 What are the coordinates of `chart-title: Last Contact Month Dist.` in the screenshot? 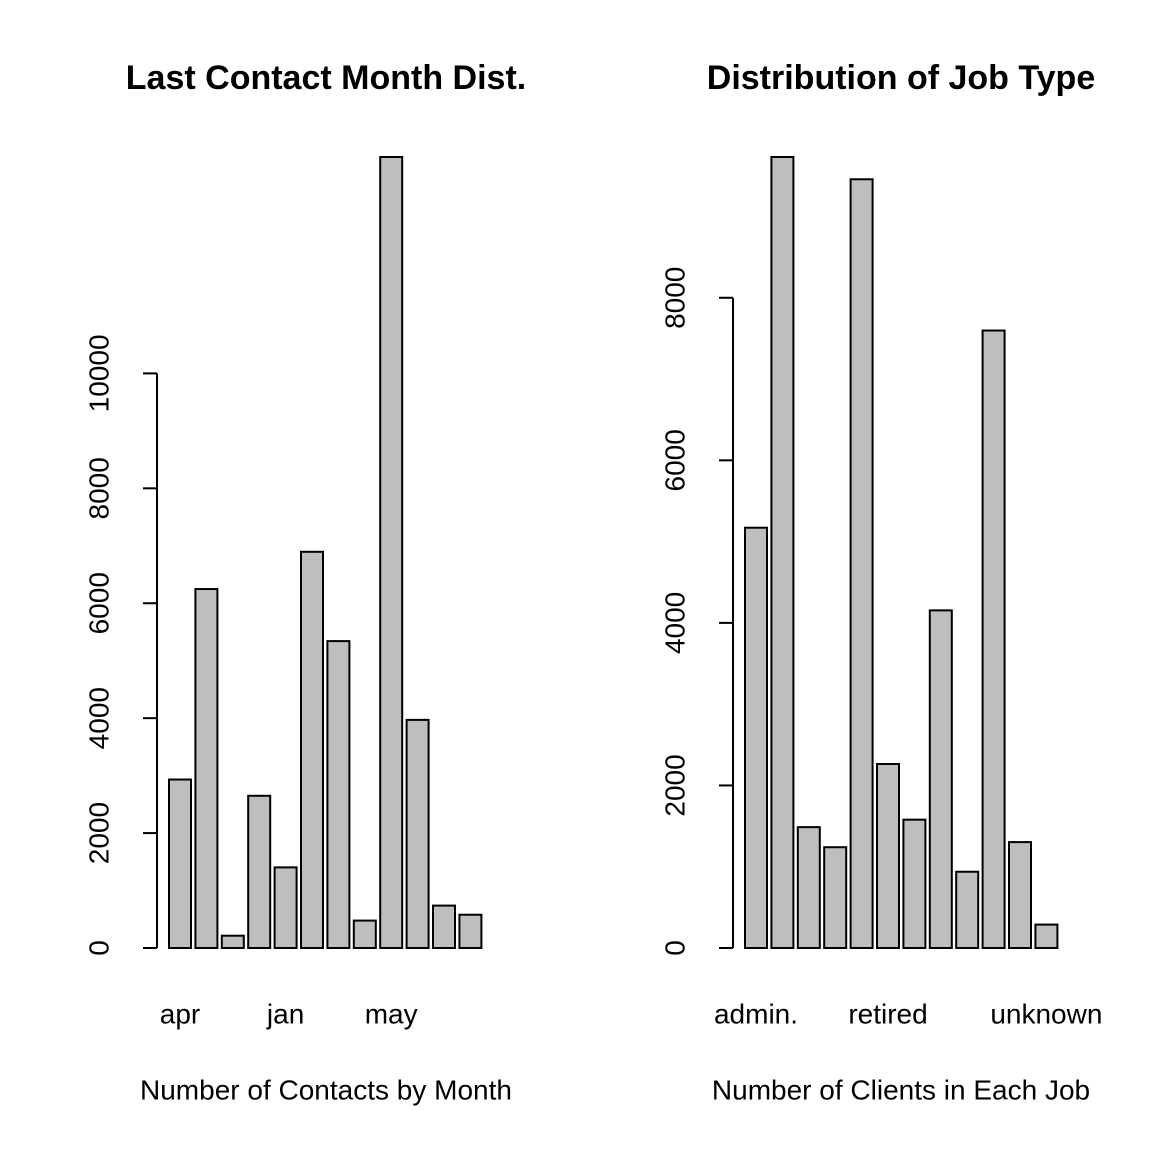 It's located at (326, 78).